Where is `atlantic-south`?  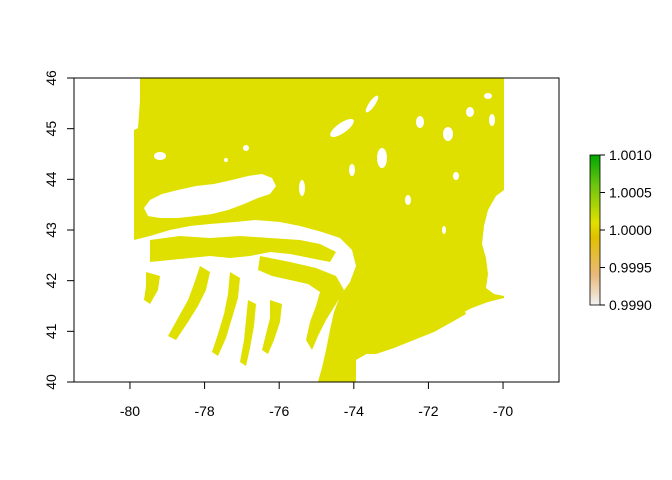 atlantic-south is located at coordinates (430, 340).